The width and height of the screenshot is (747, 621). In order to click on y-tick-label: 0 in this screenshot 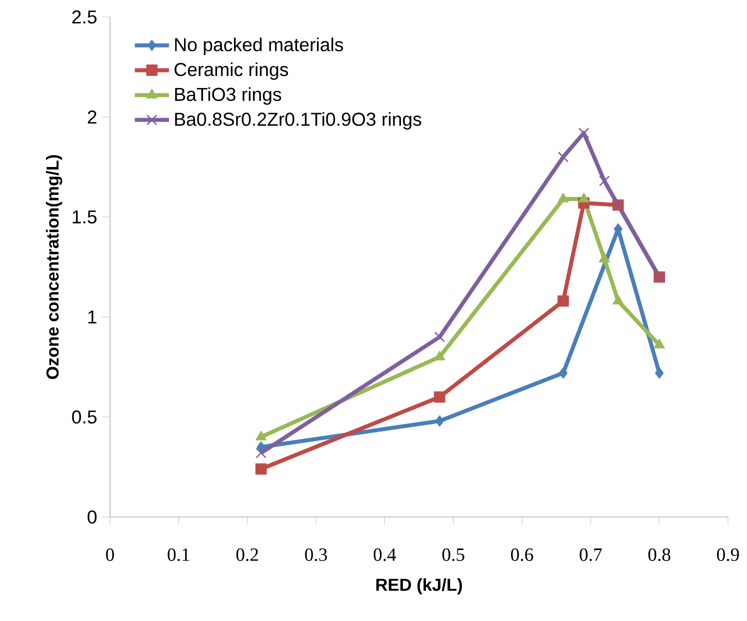, I will do `click(92, 517)`.